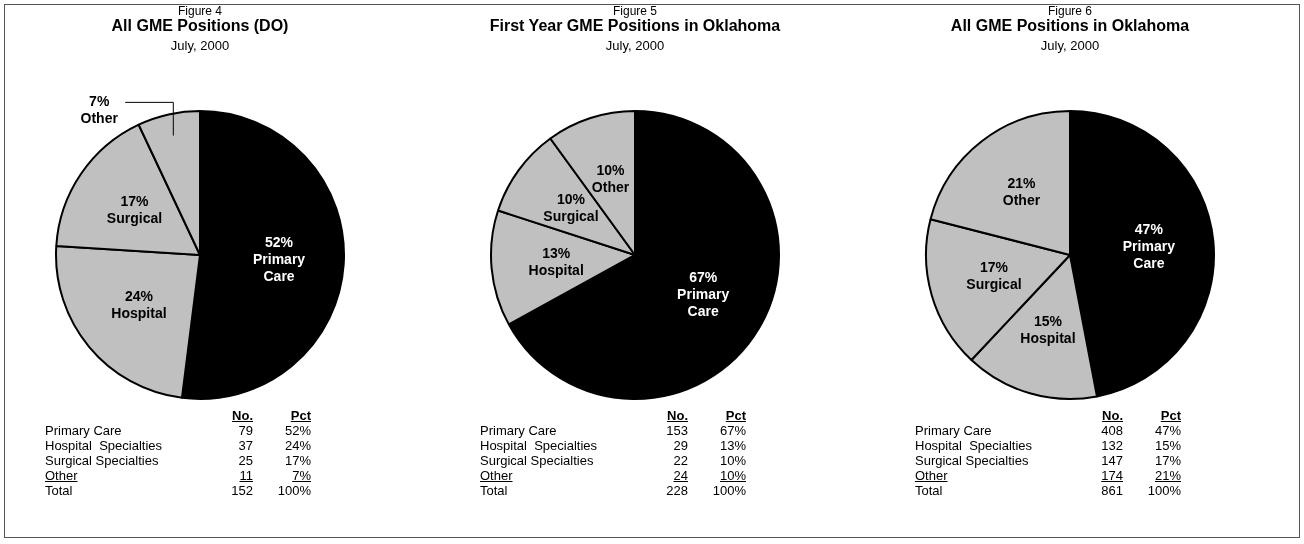 The image size is (1304, 544). Describe the element at coordinates (297, 445) in the screenshot. I see `text: 24%` at that location.